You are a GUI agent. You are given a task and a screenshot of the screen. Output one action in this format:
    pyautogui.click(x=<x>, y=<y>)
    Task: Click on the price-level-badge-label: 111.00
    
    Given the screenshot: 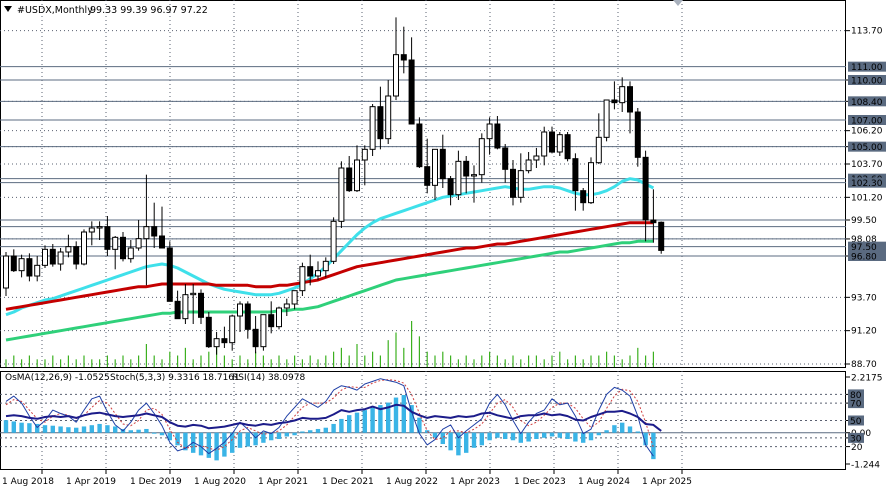 What is the action you would take?
    pyautogui.click(x=867, y=68)
    